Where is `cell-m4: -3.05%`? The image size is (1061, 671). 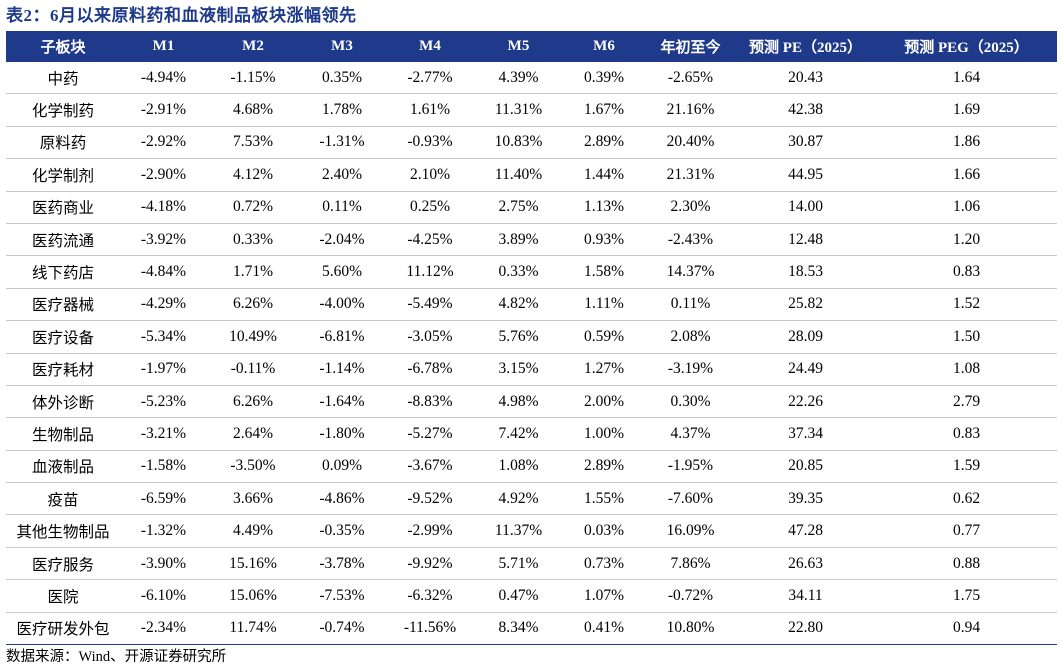
cell-m4: -3.05% is located at coordinates (430, 337).